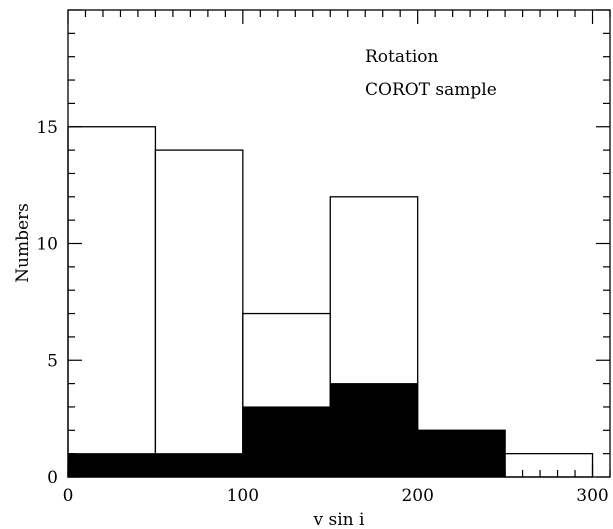  What do you see at coordinates (52, 478) in the screenshot?
I see `y-tick-label: 0` at bounding box center [52, 478].